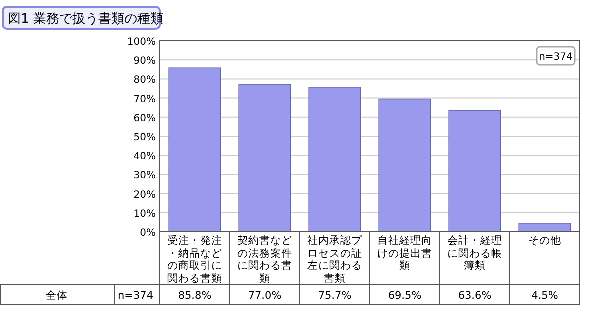 The height and width of the screenshot is (314, 590). I want to click on x-tick-label: 会計・経理に関わる帳簿類, so click(475, 253).